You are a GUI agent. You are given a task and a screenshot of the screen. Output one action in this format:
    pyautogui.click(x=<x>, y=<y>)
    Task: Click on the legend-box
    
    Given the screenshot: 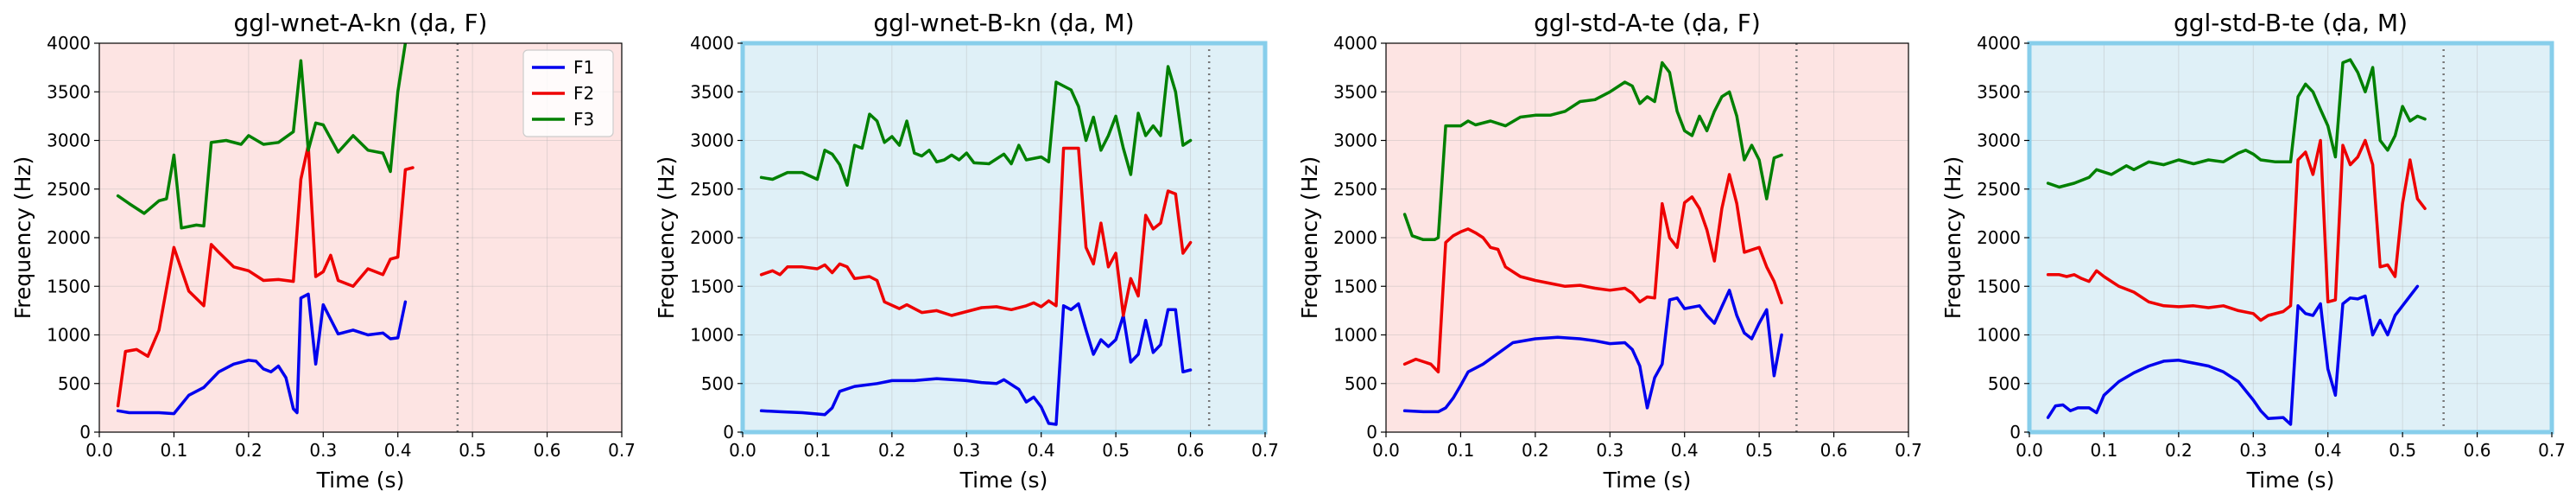 What is the action you would take?
    pyautogui.click(x=568, y=93)
    